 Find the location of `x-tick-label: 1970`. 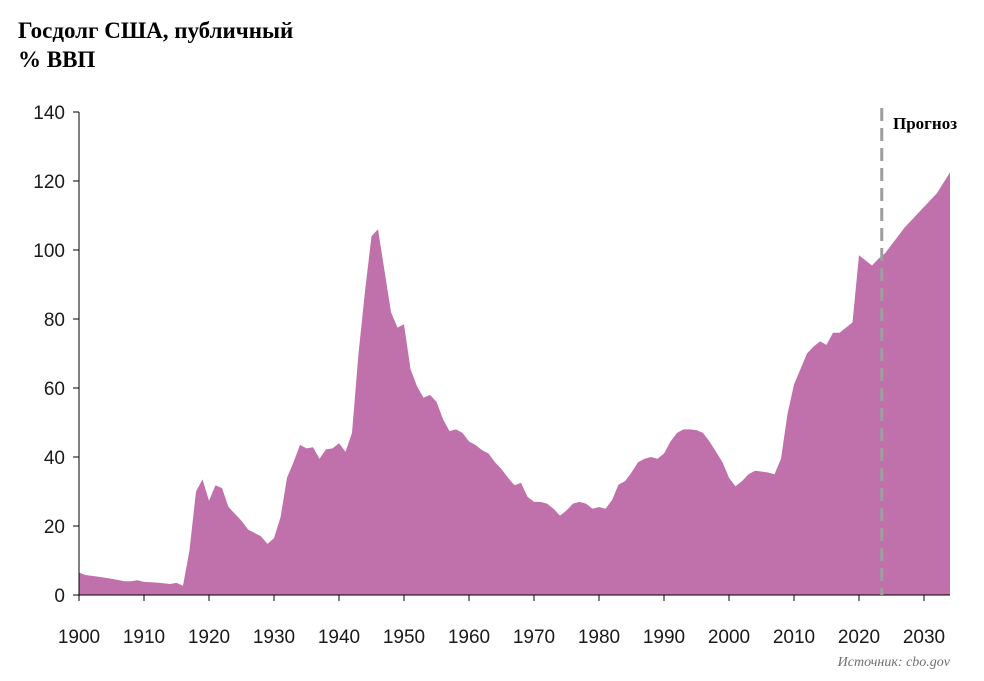

x-tick-label: 1970 is located at coordinates (534, 637).